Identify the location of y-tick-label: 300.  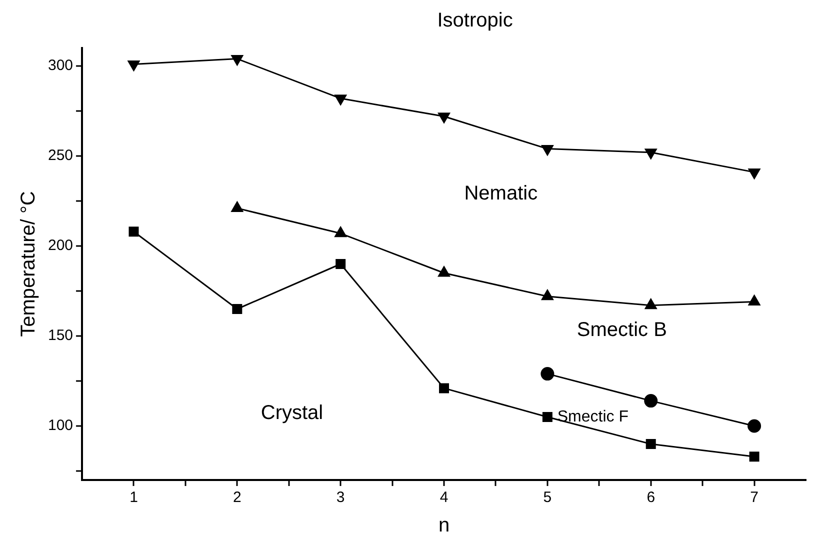
(61, 65).